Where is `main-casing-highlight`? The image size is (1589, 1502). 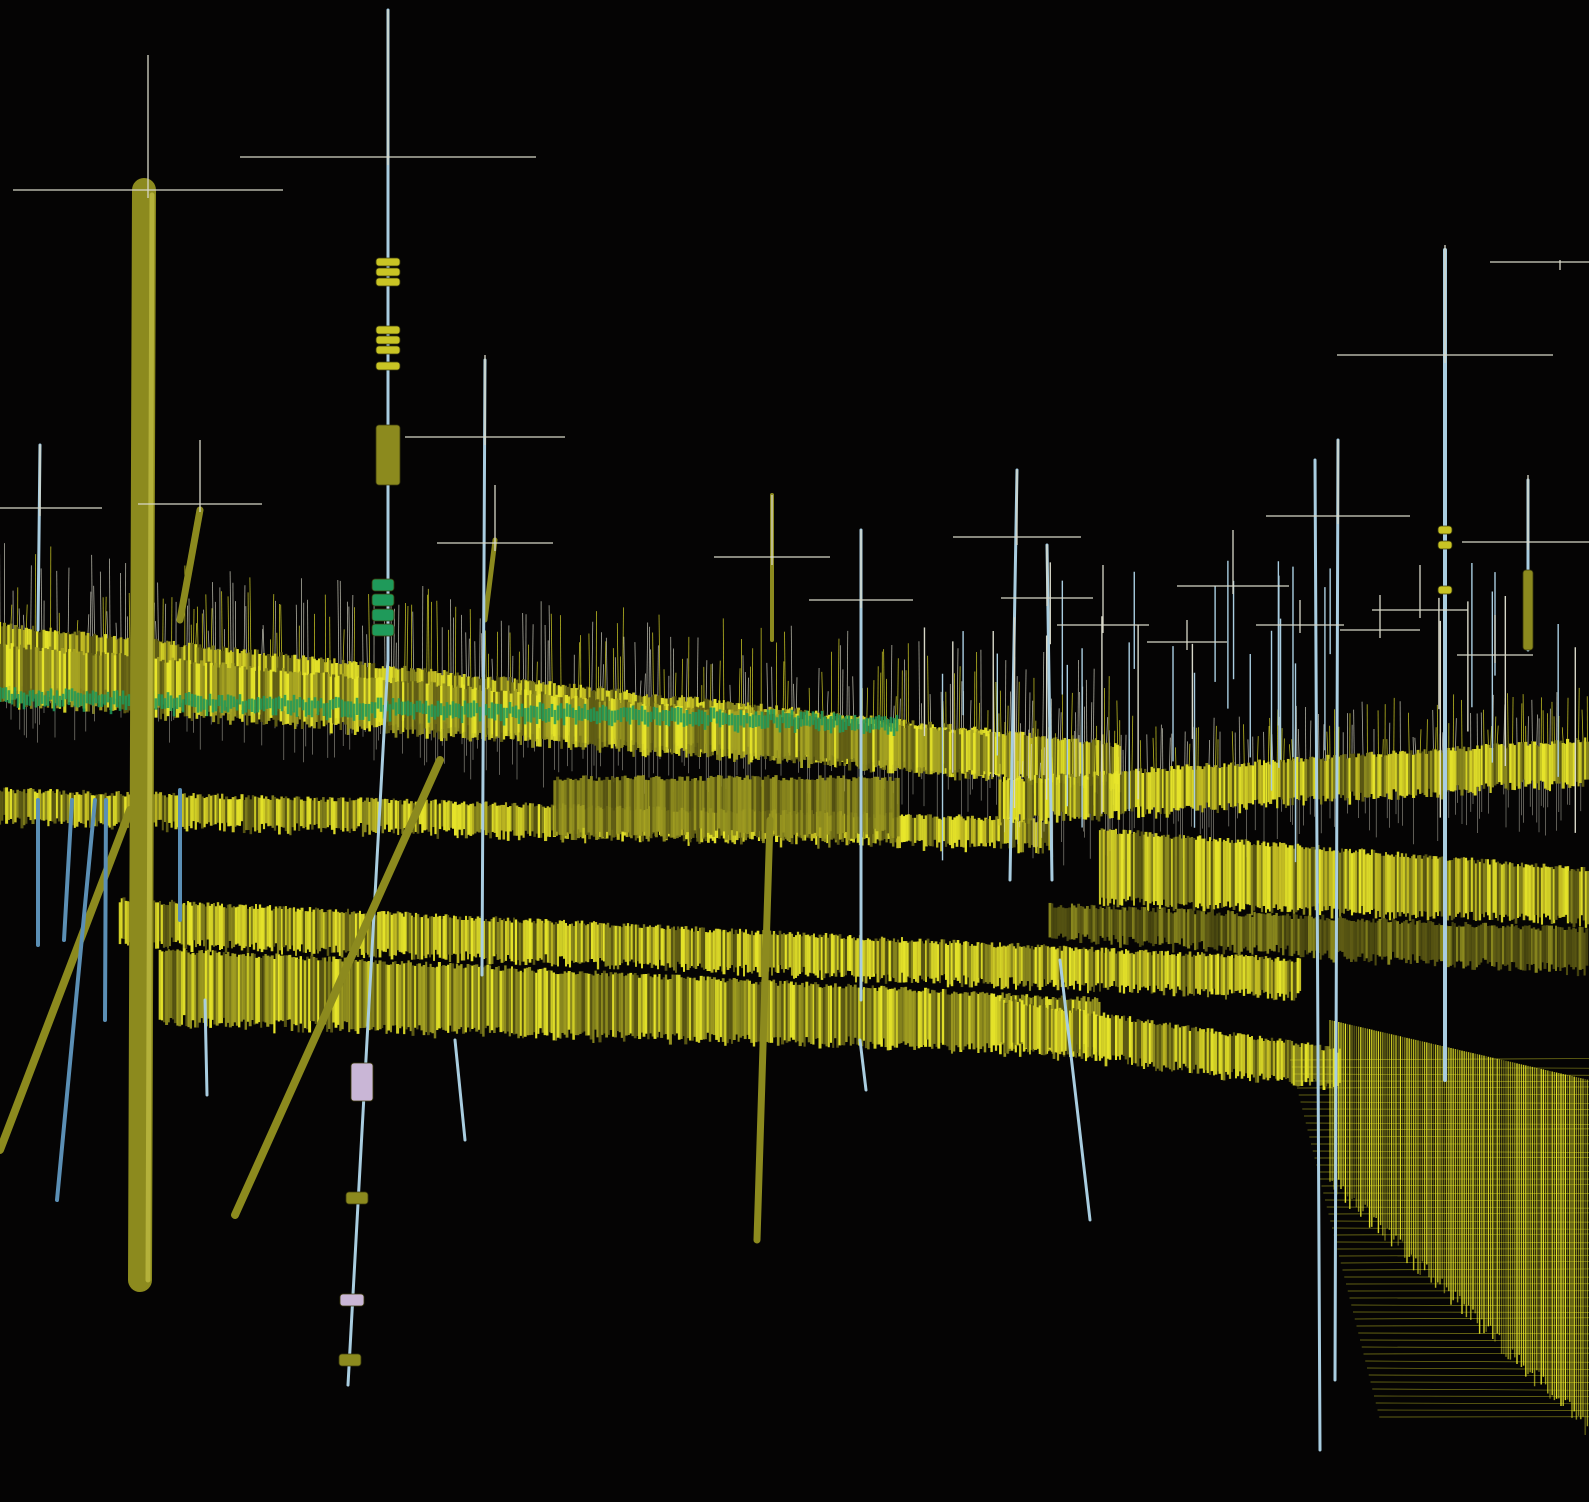
main-casing-highlight is located at coordinates (150, 737).